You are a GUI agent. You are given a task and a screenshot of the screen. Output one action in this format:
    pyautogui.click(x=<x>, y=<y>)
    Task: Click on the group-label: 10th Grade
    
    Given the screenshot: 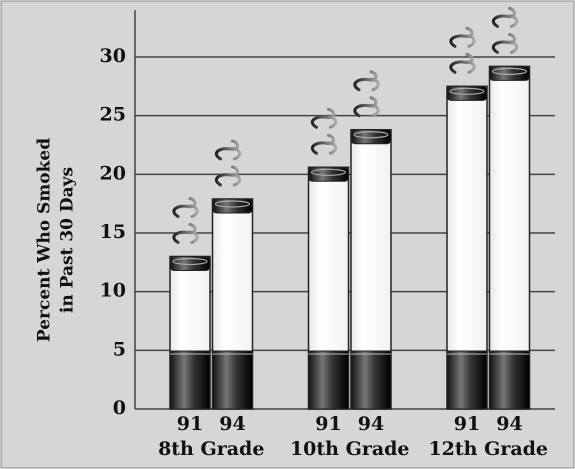 What is the action you would take?
    pyautogui.click(x=350, y=449)
    